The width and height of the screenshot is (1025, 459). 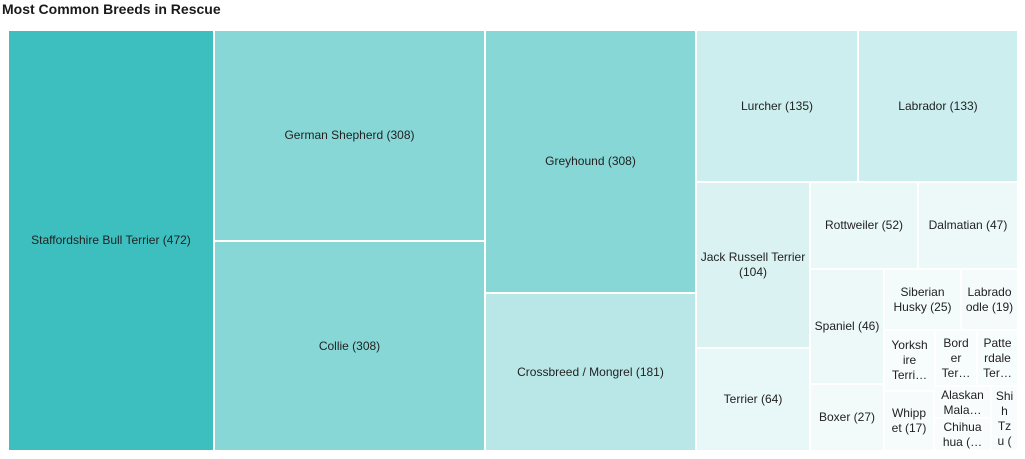 I want to click on treemap-tile-label: Terrier (64), so click(x=753, y=399).